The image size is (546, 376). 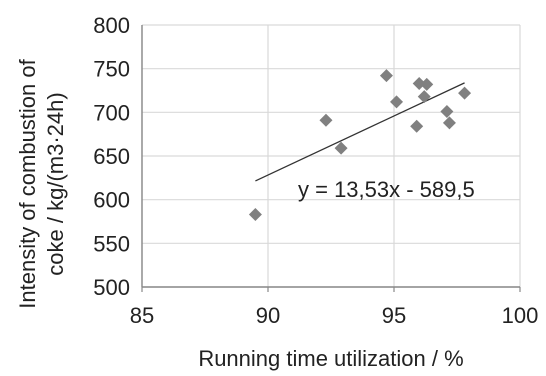 What do you see at coordinates (142, 315) in the screenshot?
I see `x-tick-label: 85` at bounding box center [142, 315].